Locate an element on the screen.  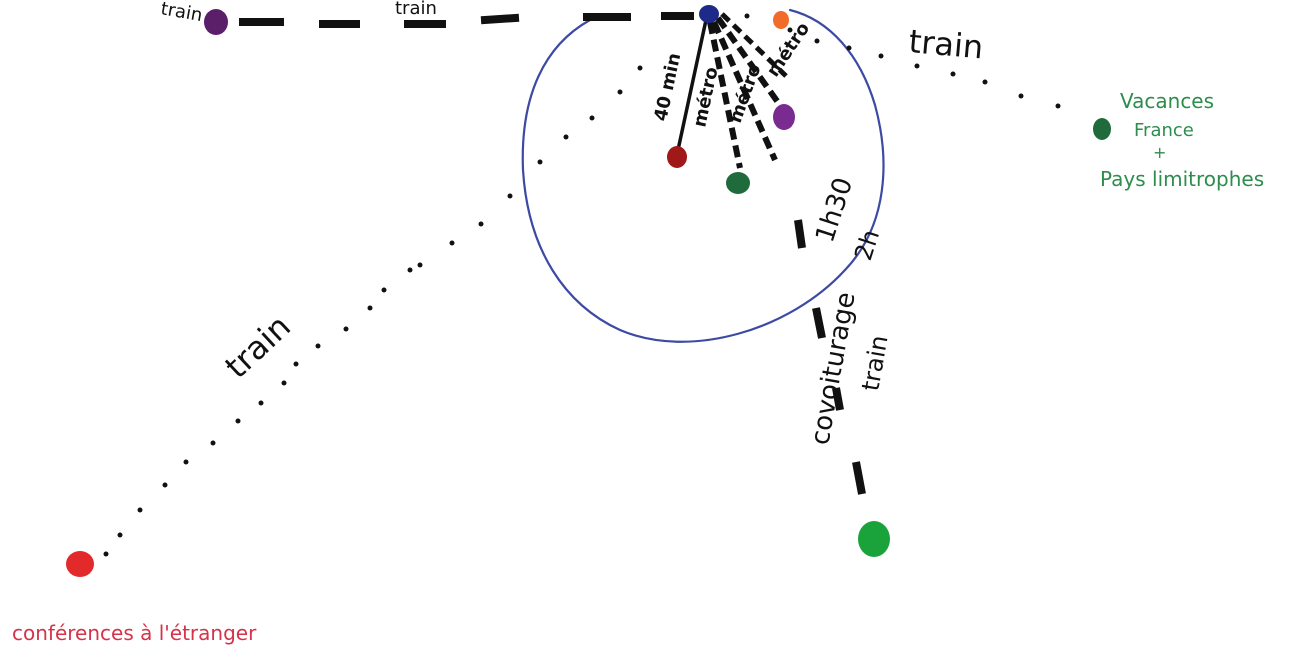
node-darkgreen-inner is located at coordinates (738, 183).